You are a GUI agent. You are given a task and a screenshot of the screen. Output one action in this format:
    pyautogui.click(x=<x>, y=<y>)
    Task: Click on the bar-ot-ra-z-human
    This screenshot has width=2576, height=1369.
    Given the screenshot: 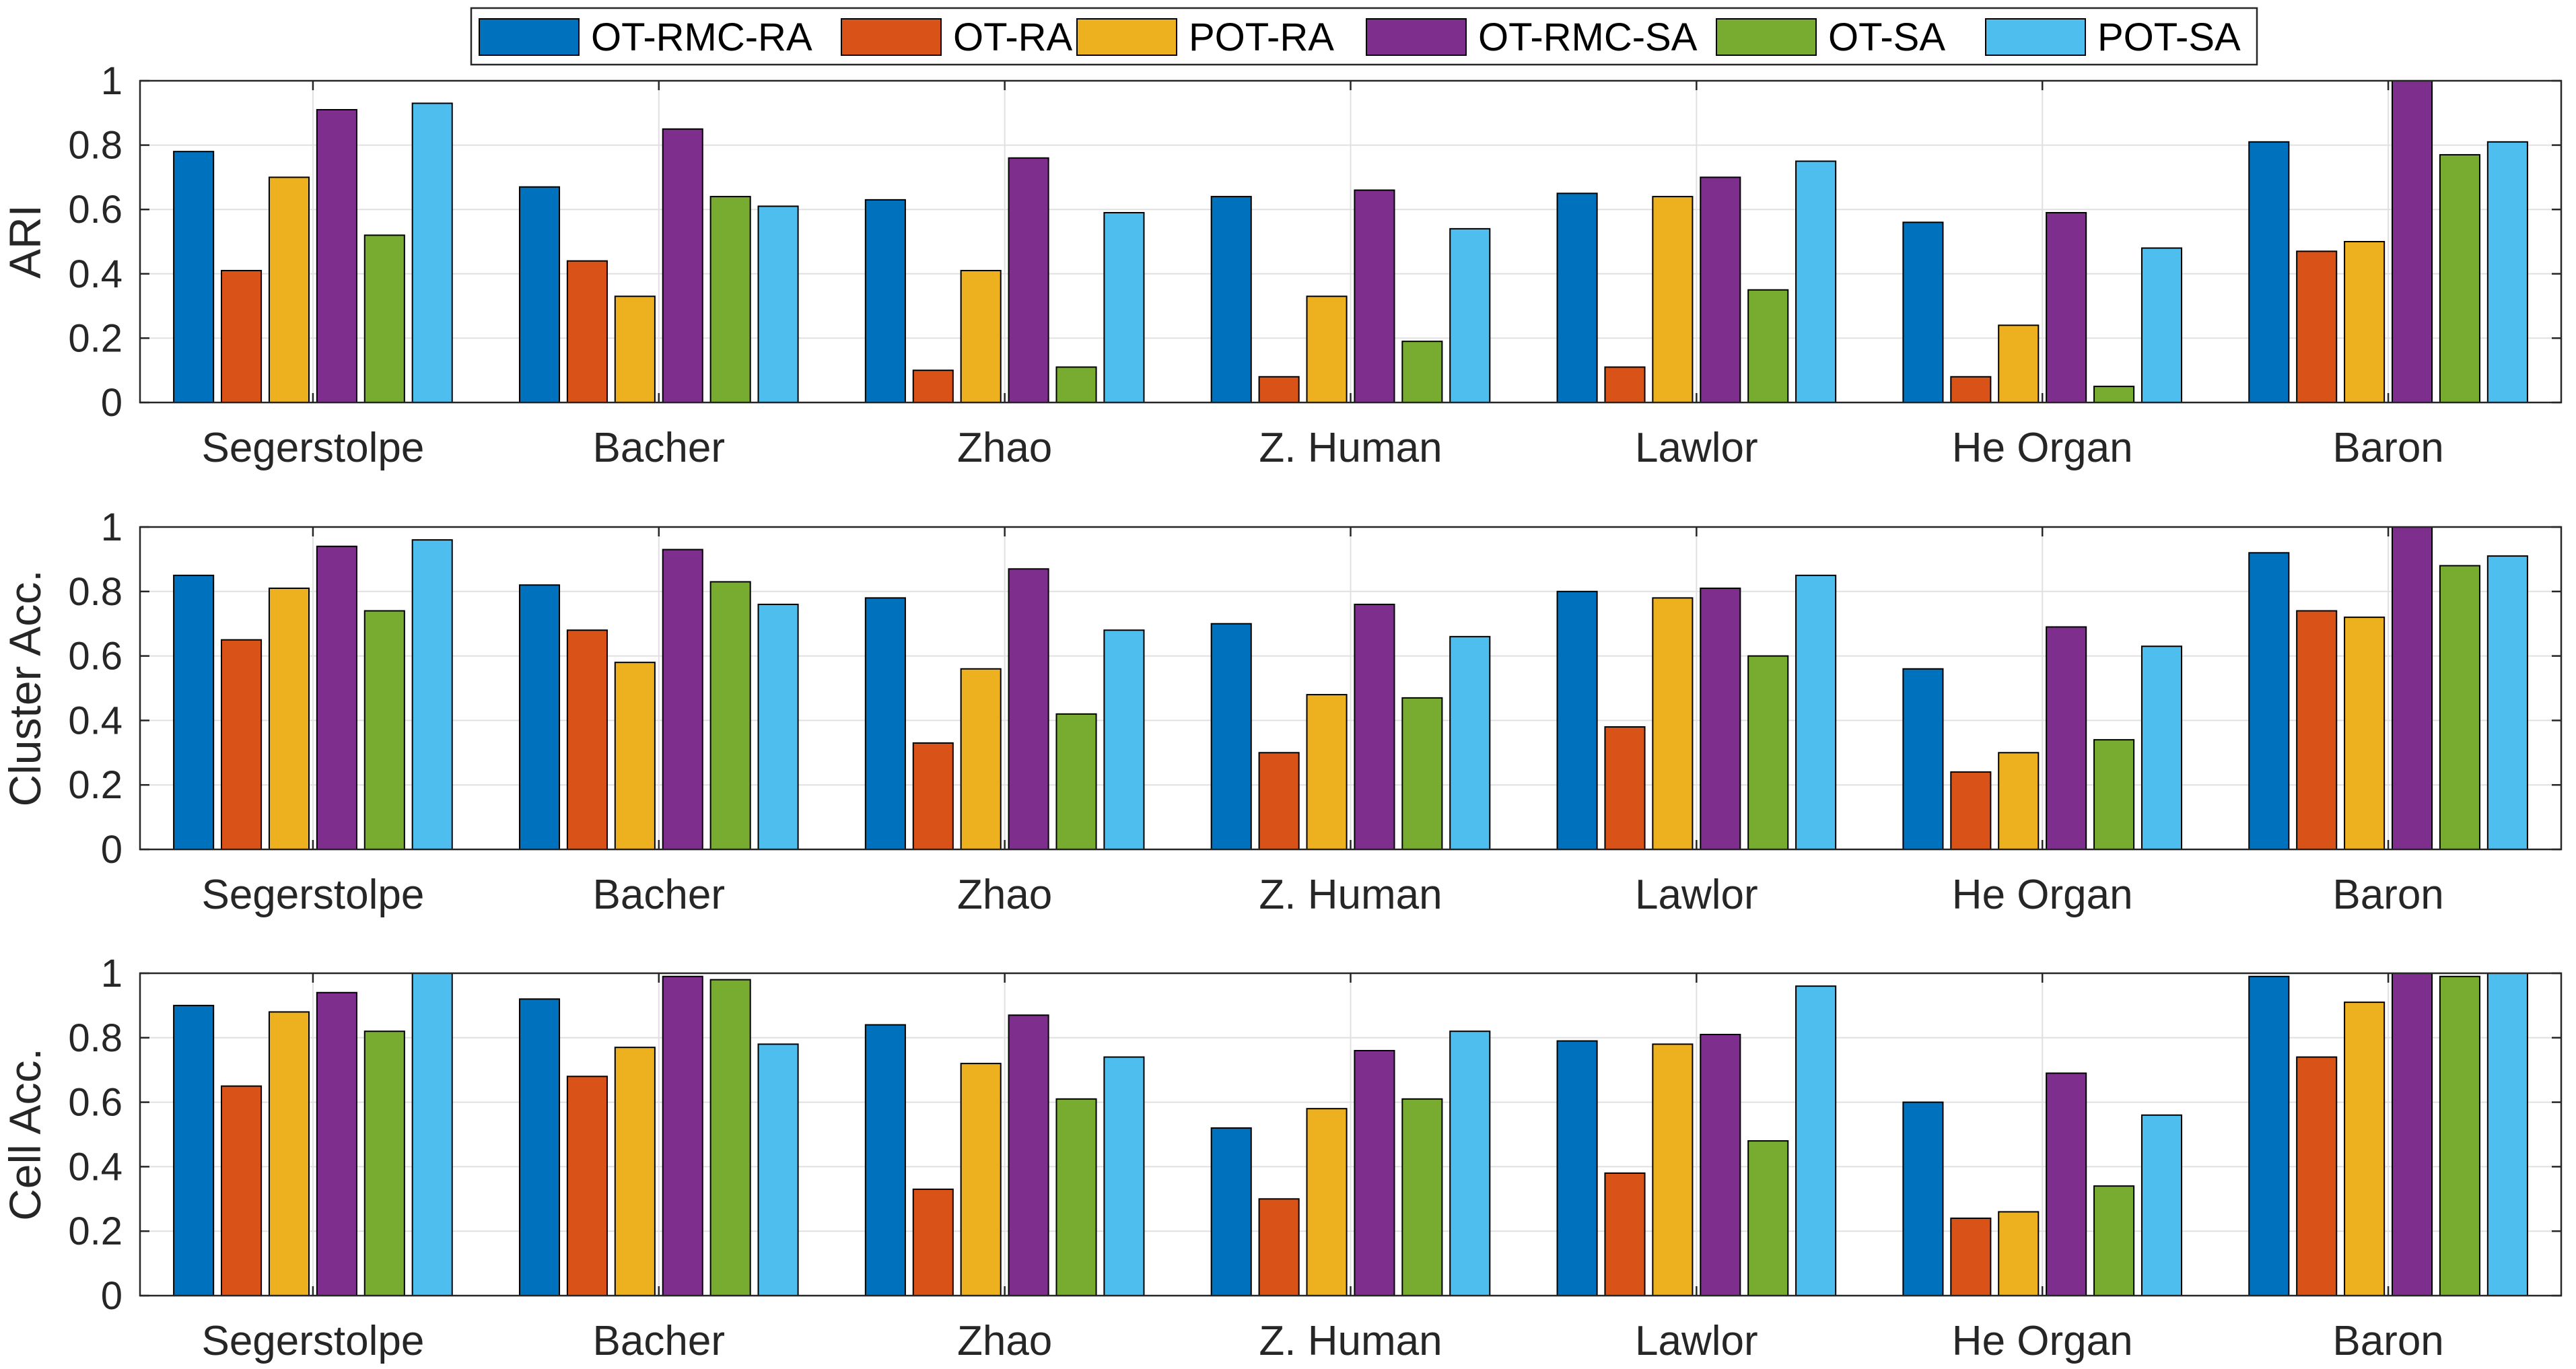 What is the action you would take?
    pyautogui.click(x=1279, y=1247)
    